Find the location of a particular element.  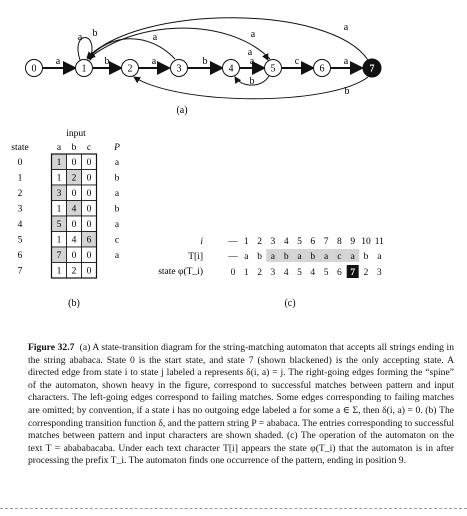

table-label: (b) is located at coordinates (74, 303).